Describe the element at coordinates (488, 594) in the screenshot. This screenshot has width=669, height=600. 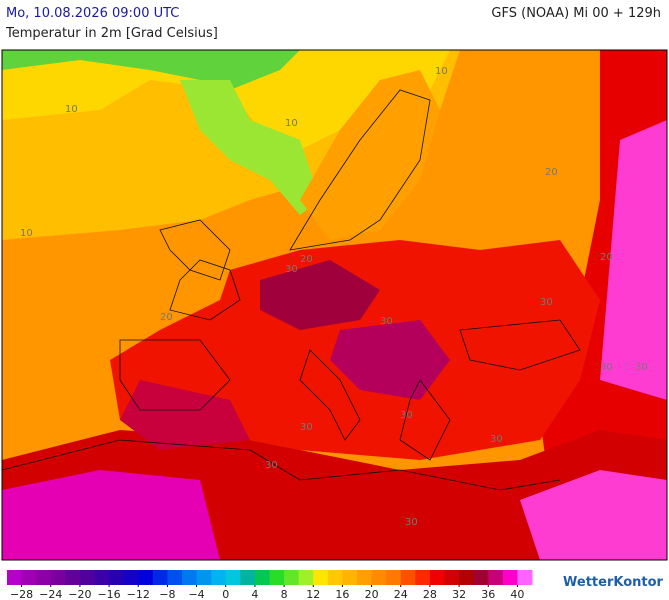
I see `colorbar-label: 36` at that location.